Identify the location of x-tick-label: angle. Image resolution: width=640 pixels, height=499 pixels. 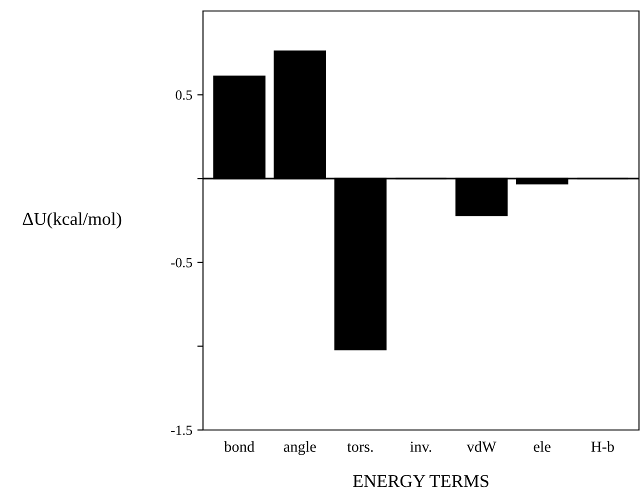
(300, 448).